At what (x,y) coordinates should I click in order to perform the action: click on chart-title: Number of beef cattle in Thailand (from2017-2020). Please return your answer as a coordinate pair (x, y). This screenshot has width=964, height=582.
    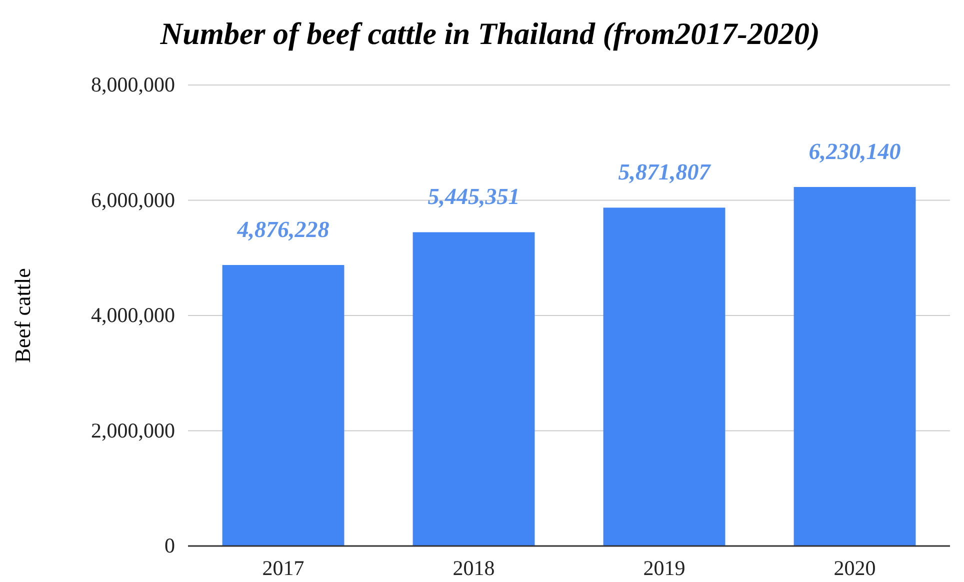
    Looking at the image, I should click on (489, 33).